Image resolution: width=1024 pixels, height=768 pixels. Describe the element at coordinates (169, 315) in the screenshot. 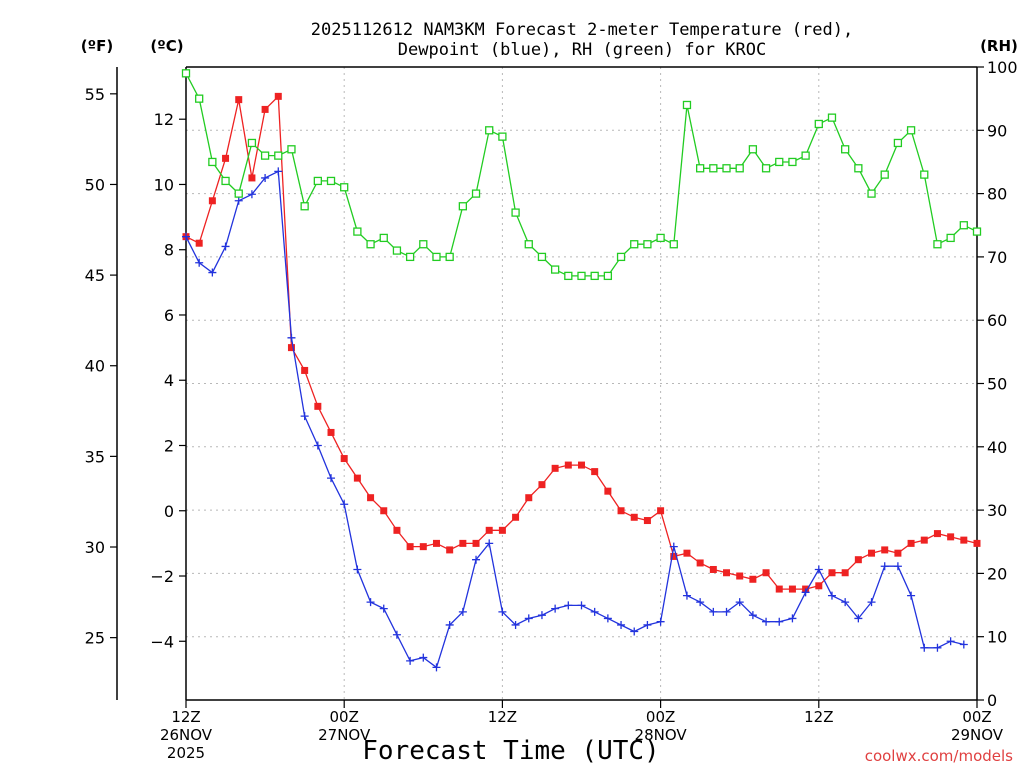

I see `celsius-tick-label: 6` at that location.